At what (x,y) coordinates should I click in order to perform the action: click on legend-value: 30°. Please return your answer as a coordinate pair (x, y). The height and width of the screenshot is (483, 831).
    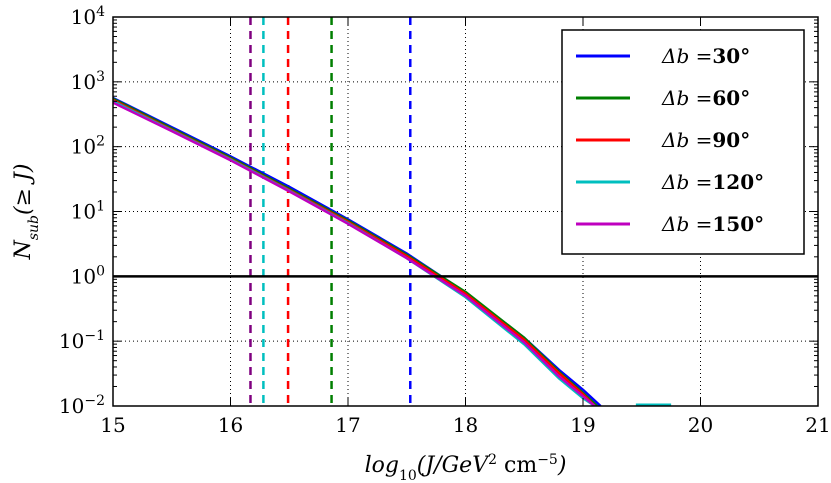
    Looking at the image, I should click on (731, 56).